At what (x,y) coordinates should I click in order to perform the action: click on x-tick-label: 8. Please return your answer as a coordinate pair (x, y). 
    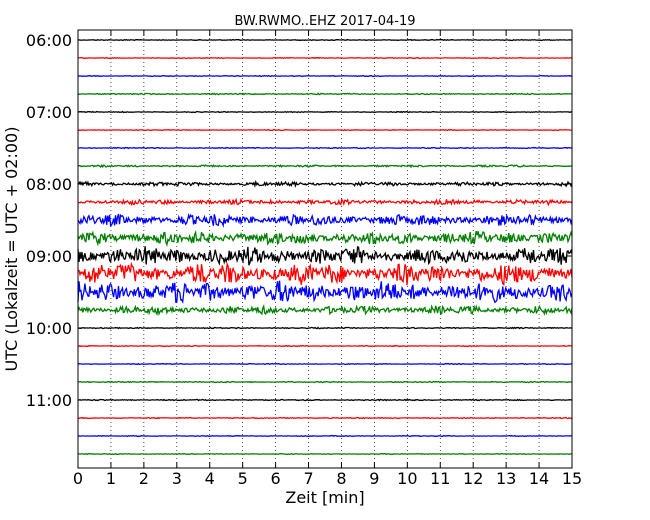
    Looking at the image, I should click on (341, 478).